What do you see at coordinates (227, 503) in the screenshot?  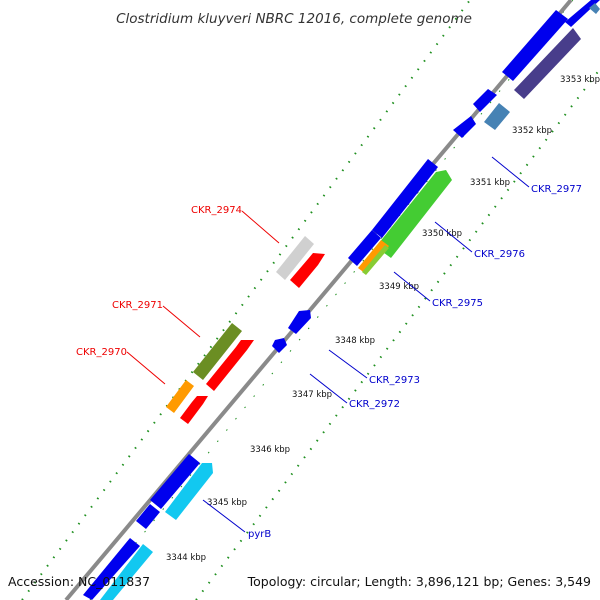 I see `tick-3345: 3345 kbp` at bounding box center [227, 503].